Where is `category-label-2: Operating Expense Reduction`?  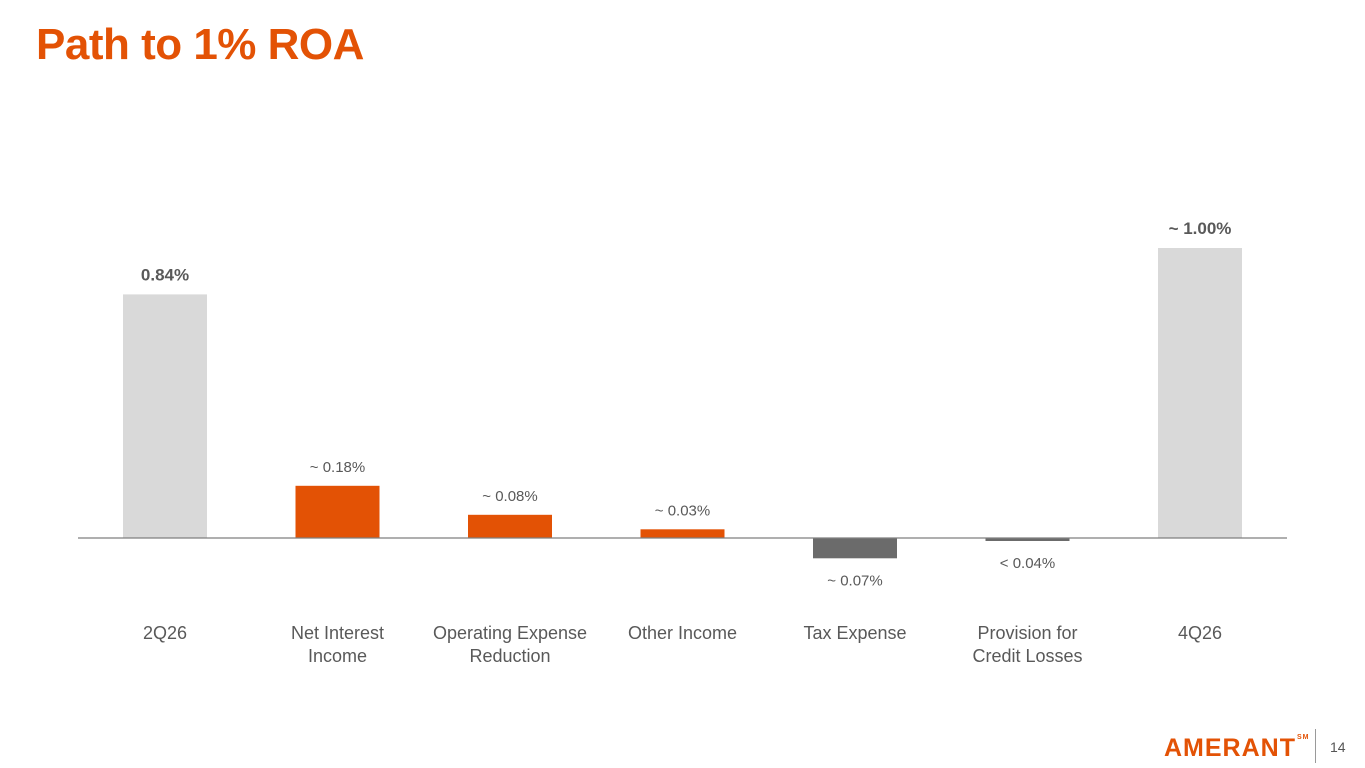
category-label-2: Operating Expense Reduction is located at coordinates (510, 644).